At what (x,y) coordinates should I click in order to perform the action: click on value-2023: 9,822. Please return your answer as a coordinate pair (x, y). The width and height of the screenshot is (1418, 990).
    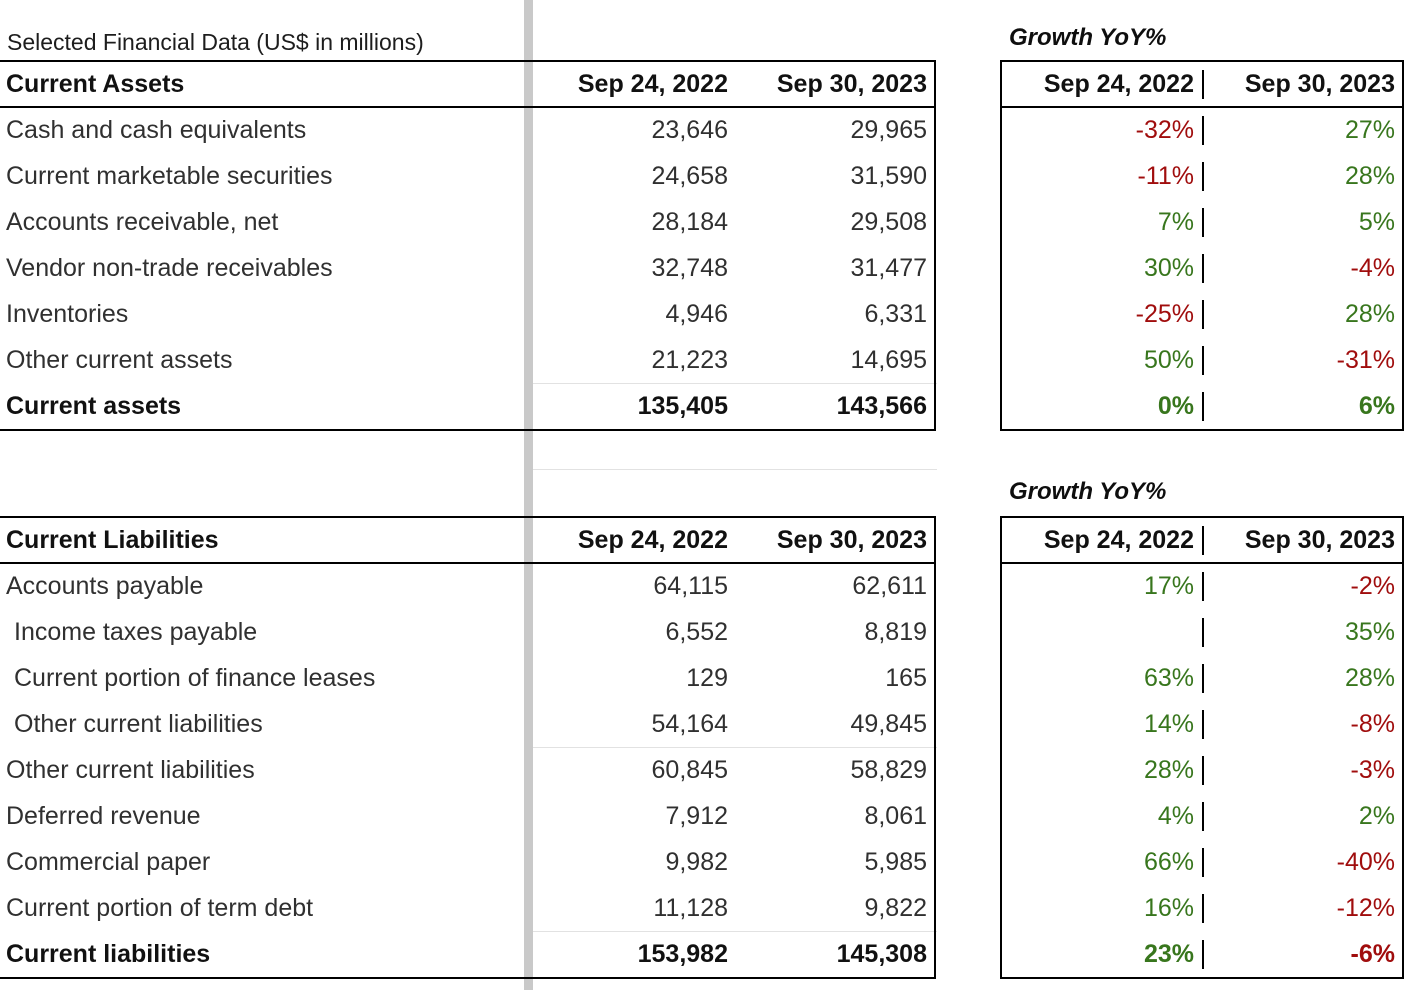
    Looking at the image, I should click on (895, 907).